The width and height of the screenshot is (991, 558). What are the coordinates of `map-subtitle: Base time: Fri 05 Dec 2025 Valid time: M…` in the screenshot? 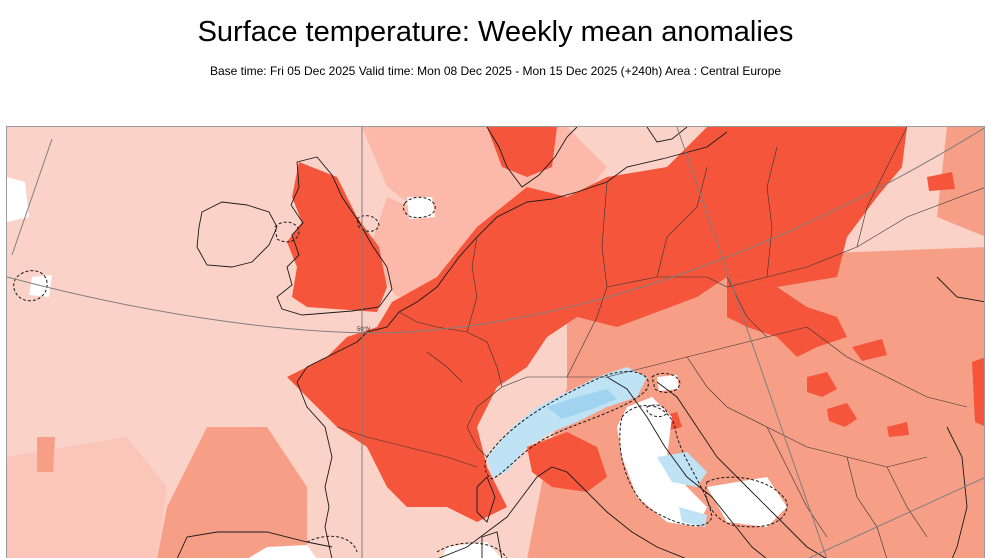 It's located at (495, 71).